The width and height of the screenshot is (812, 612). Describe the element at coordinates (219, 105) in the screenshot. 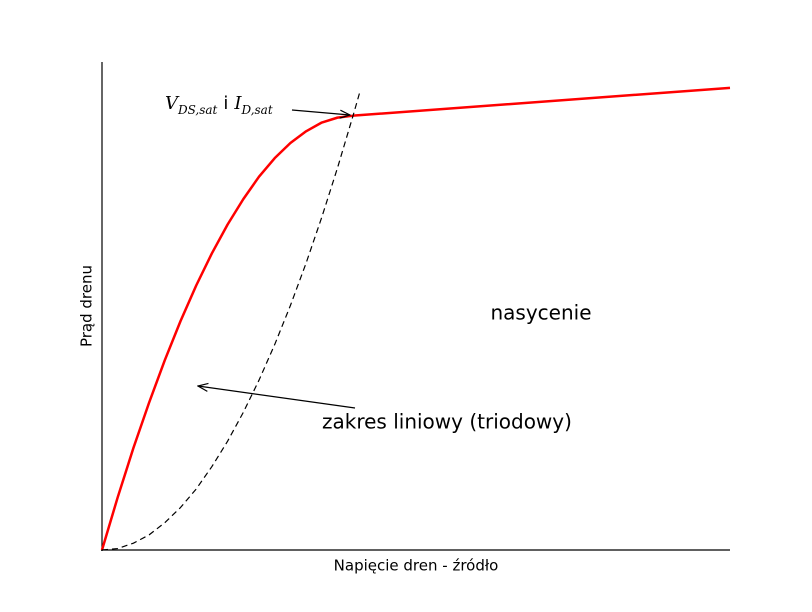

I see `annotation: VDS,sat i ID,sat` at that location.